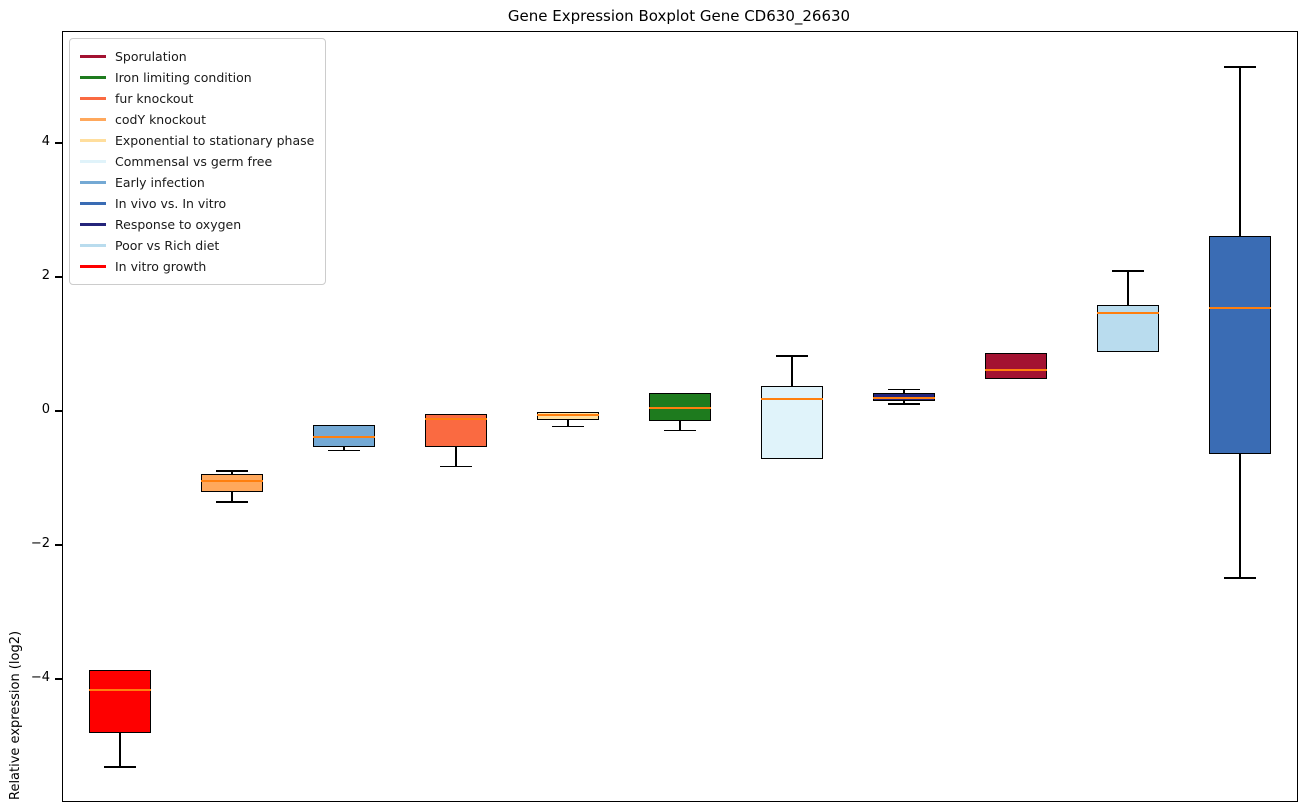  I want to click on legend-label: Poor vs Rich diet, so click(167, 245).